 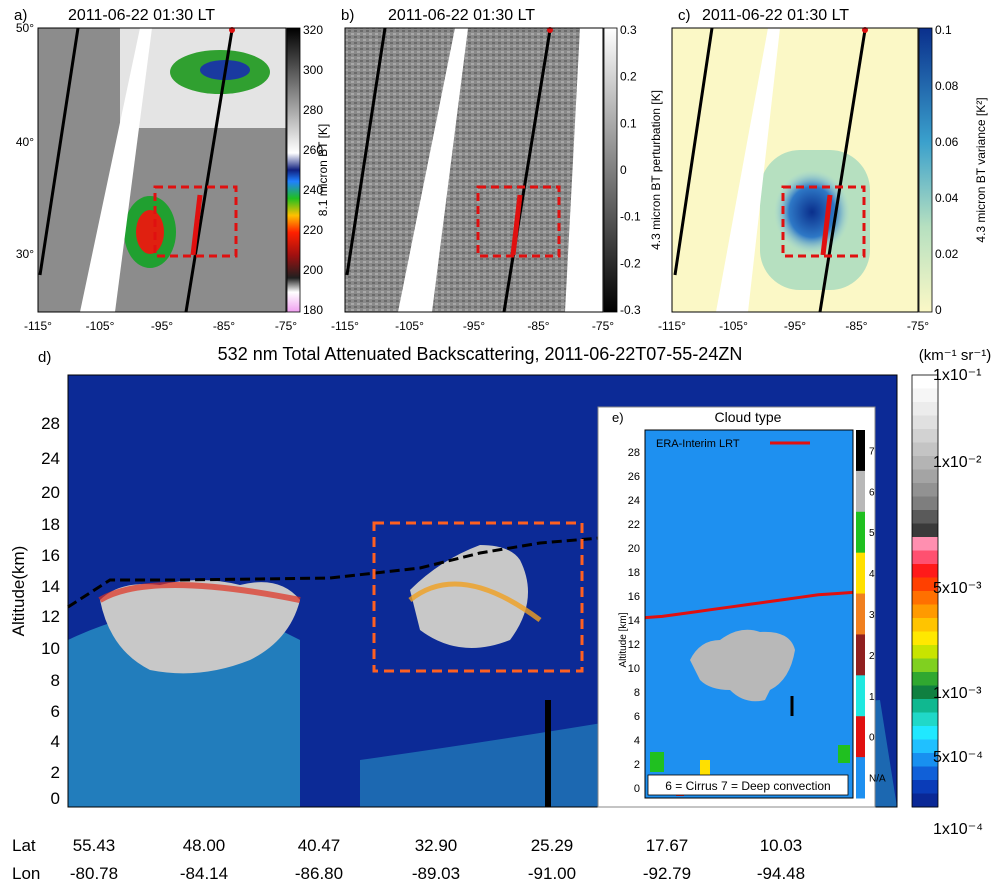 I want to click on panel-b-frame, so click(x=474, y=170).